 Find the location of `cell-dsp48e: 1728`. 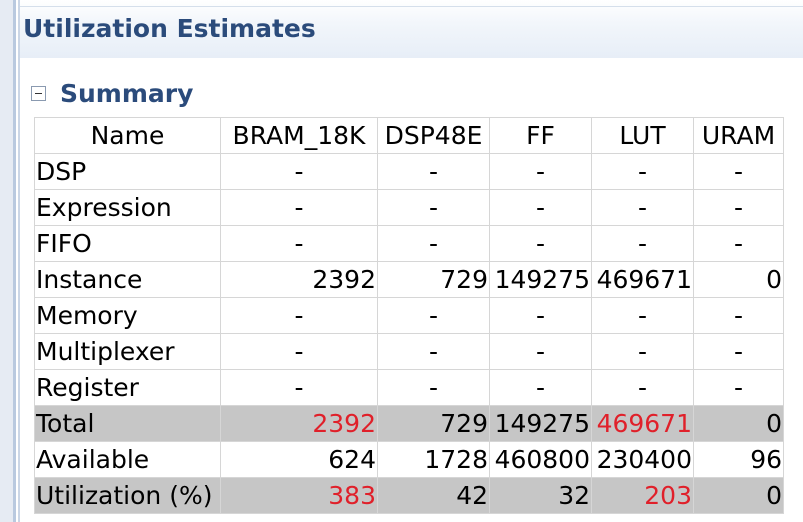

cell-dsp48e: 1728 is located at coordinates (433, 459).